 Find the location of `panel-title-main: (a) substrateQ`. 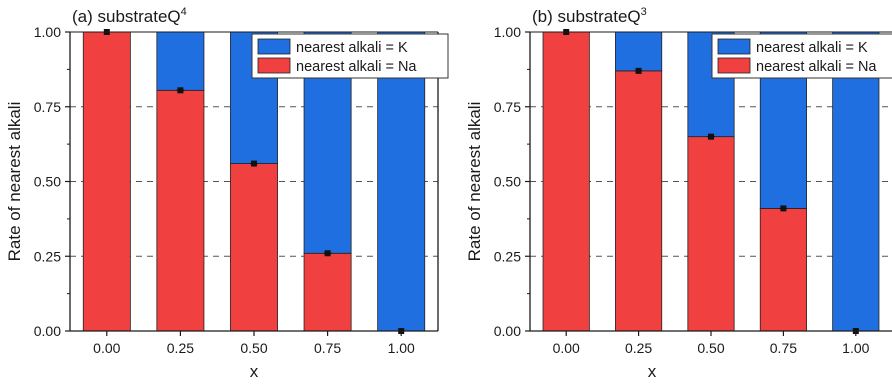

panel-title-main: (a) substrateQ is located at coordinates (126, 16).